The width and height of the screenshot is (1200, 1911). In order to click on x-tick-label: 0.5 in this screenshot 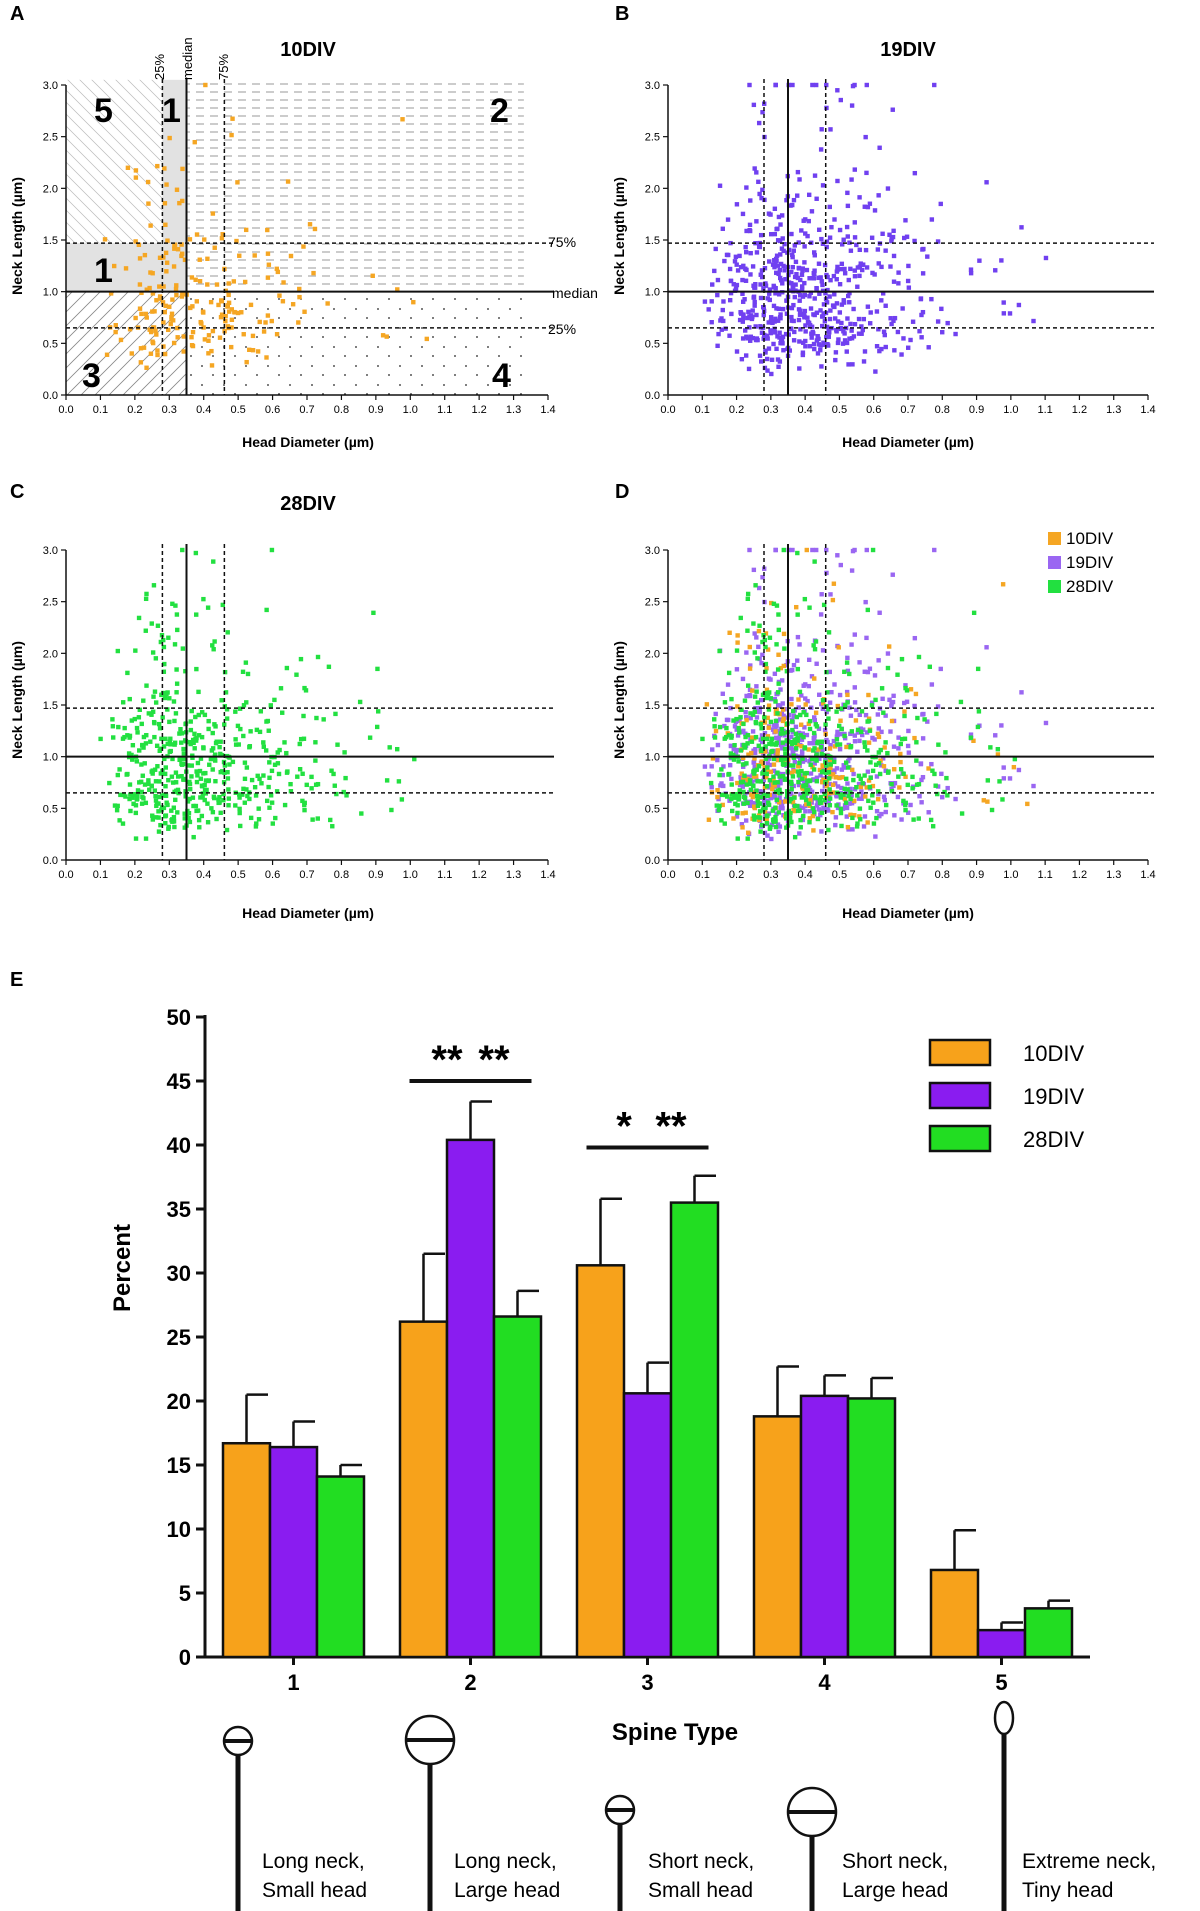, I will do `click(237, 410)`.